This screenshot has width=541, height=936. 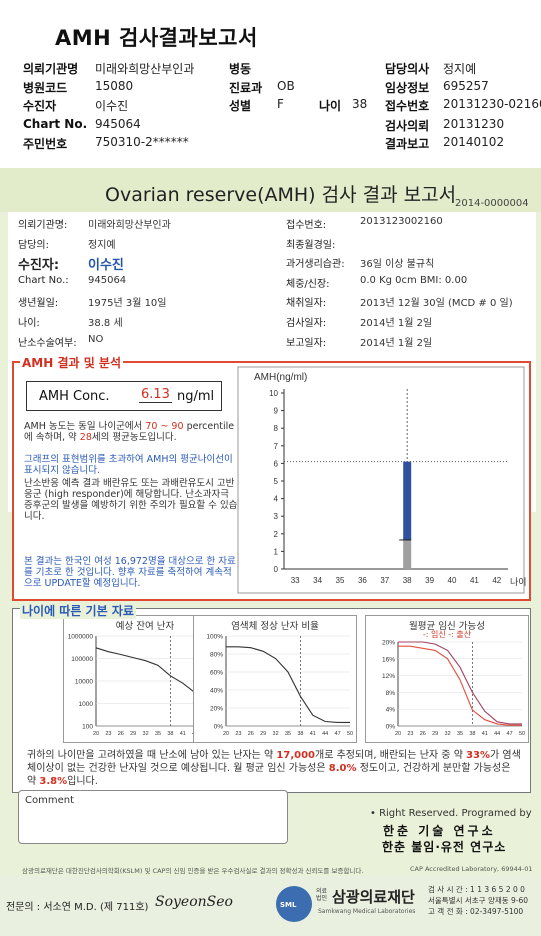 I want to click on y-tick-label: 100000, so click(x=82, y=659).